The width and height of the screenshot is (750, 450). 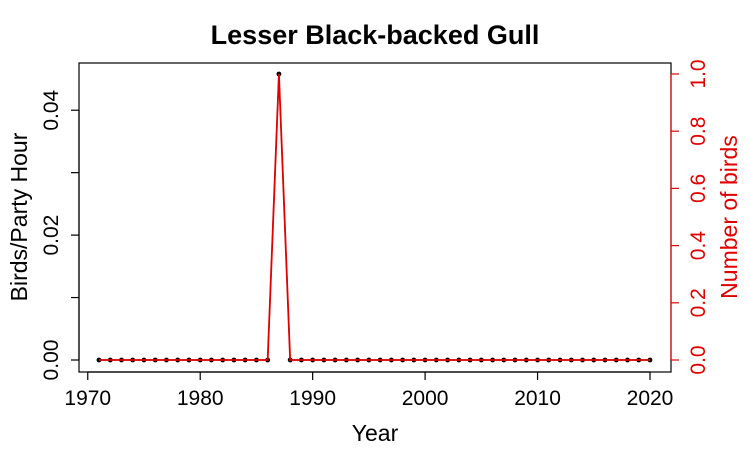 What do you see at coordinates (375, 35) in the screenshot?
I see `chart-title: Lesser Black-backed Gull` at bounding box center [375, 35].